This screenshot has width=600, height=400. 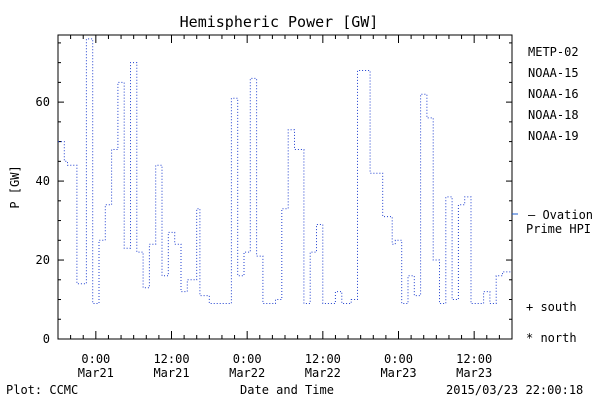 I want to click on legend-item-noaa-19: NOAA-19, so click(x=553, y=136).